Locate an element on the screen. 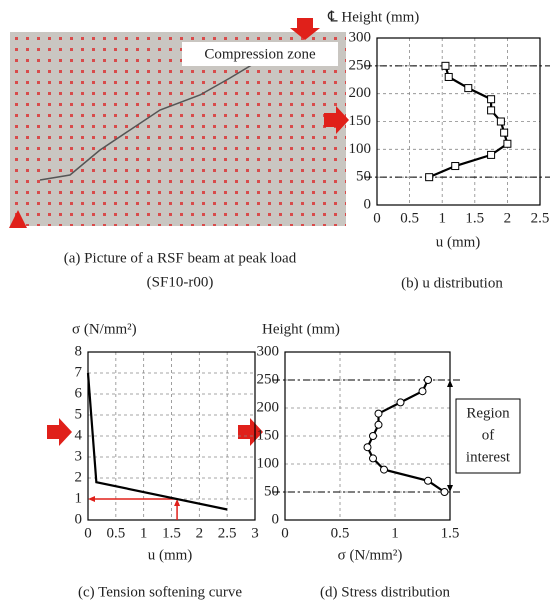 The height and width of the screenshot is (609, 556). y-axis-label: ℄ Height (mm) is located at coordinates (373, 17).